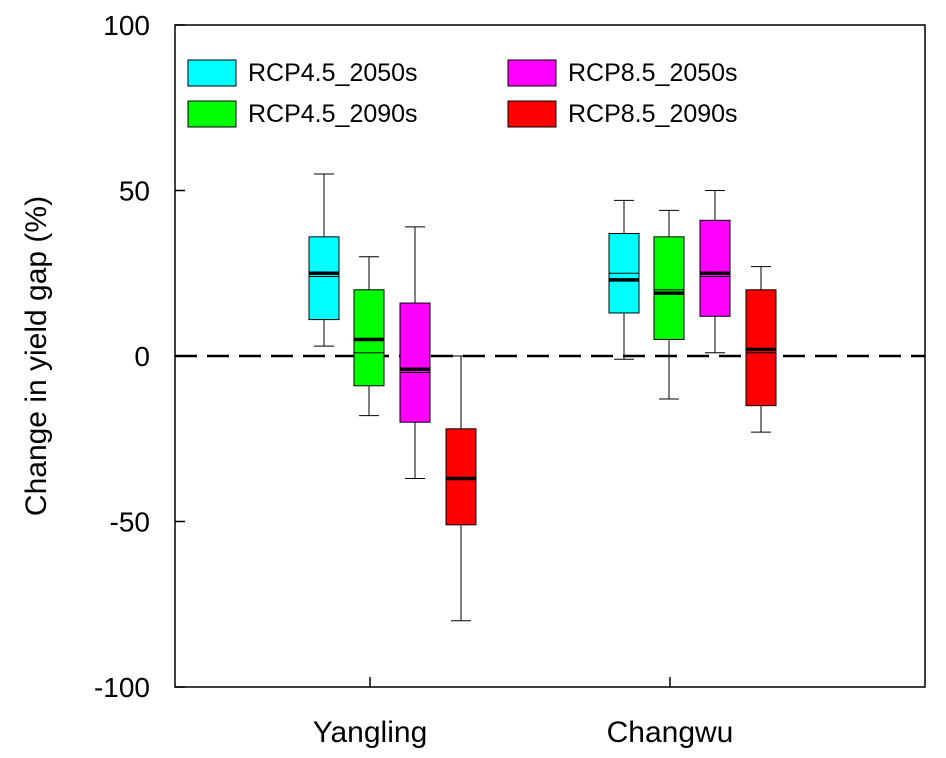  What do you see at coordinates (333, 73) in the screenshot?
I see `legend-label: RCP4.5_2050s` at bounding box center [333, 73].